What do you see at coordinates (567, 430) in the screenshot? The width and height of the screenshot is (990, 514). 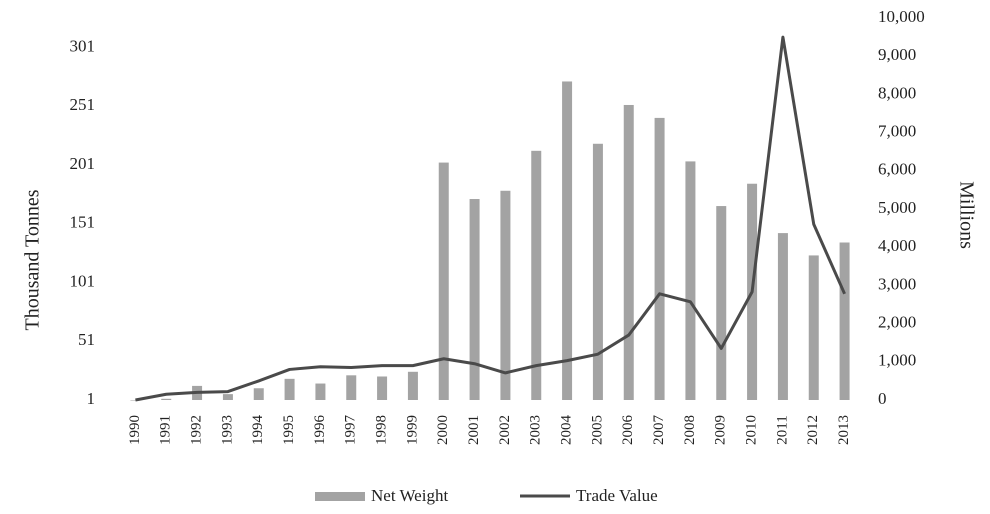 I see `x-tick-label: 2004` at bounding box center [567, 430].